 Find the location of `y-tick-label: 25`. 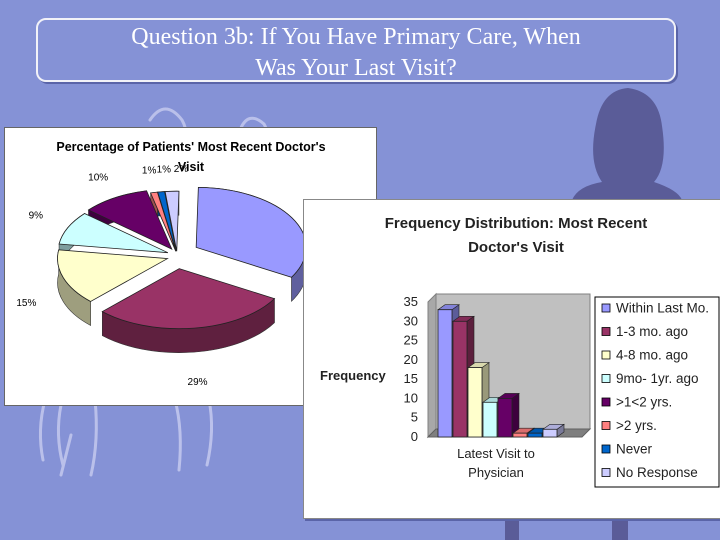

y-tick-label: 25 is located at coordinates (411, 340).